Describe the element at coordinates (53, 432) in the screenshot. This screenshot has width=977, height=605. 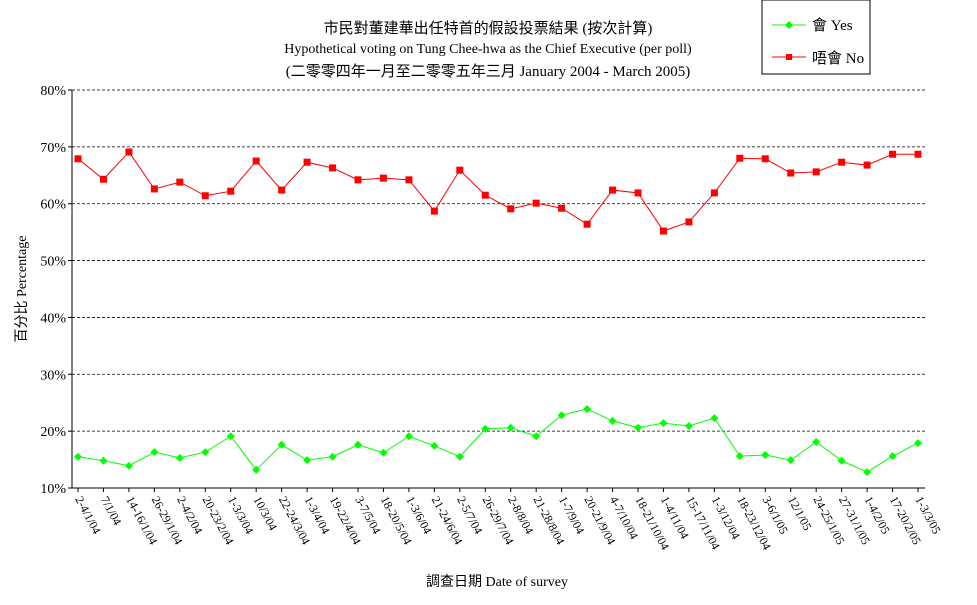
I see `y-tick-label: 20%` at that location.